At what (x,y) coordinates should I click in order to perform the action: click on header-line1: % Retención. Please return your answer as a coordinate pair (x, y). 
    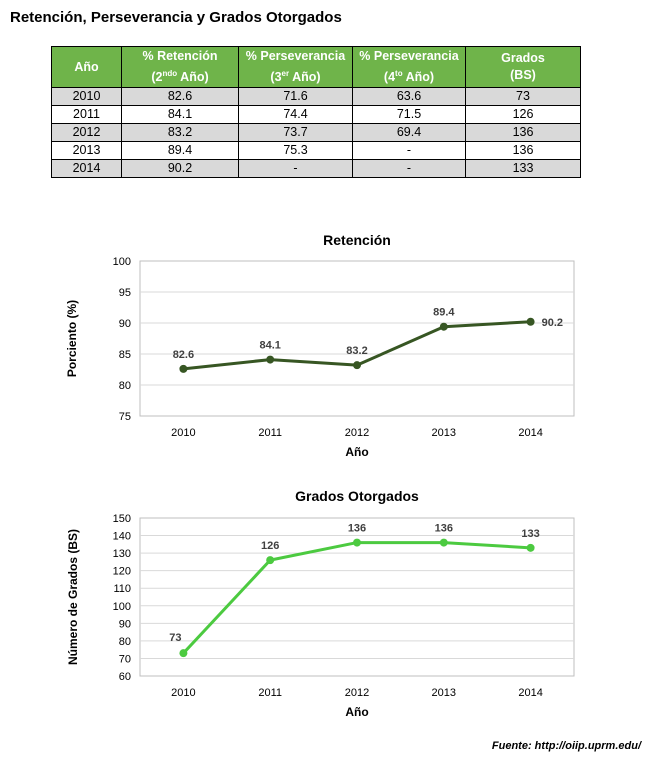
    Looking at the image, I should click on (180, 55).